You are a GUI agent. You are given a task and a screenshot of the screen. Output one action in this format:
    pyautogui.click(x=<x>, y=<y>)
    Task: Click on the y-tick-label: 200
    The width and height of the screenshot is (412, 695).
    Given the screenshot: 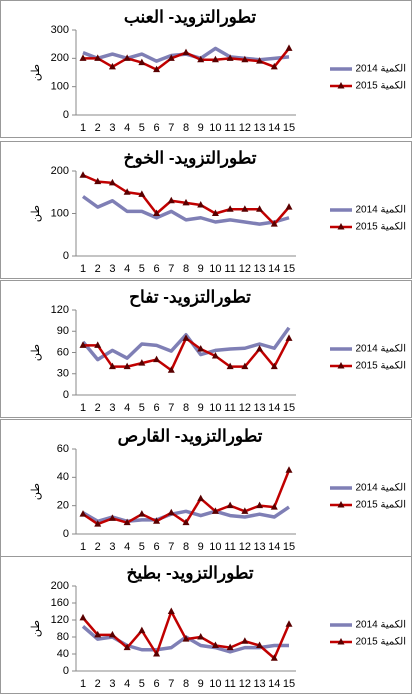 What is the action you would take?
    pyautogui.click(x=60, y=171)
    